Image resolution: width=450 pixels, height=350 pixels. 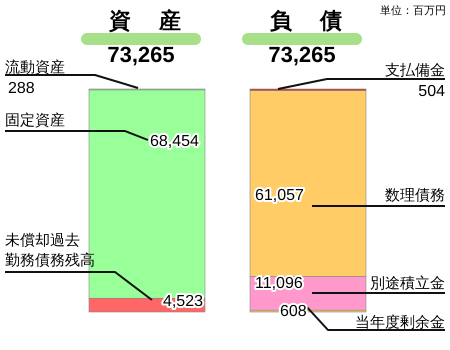 What do you see at coordinates (413, 10) in the screenshot?
I see `text: 単位：百万円` at bounding box center [413, 10].